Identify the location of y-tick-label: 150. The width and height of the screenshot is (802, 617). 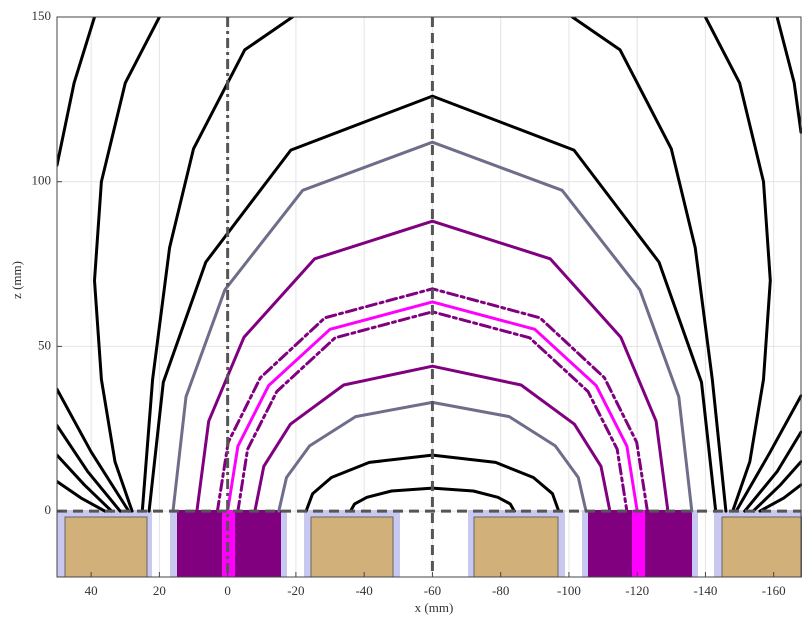
(42, 15).